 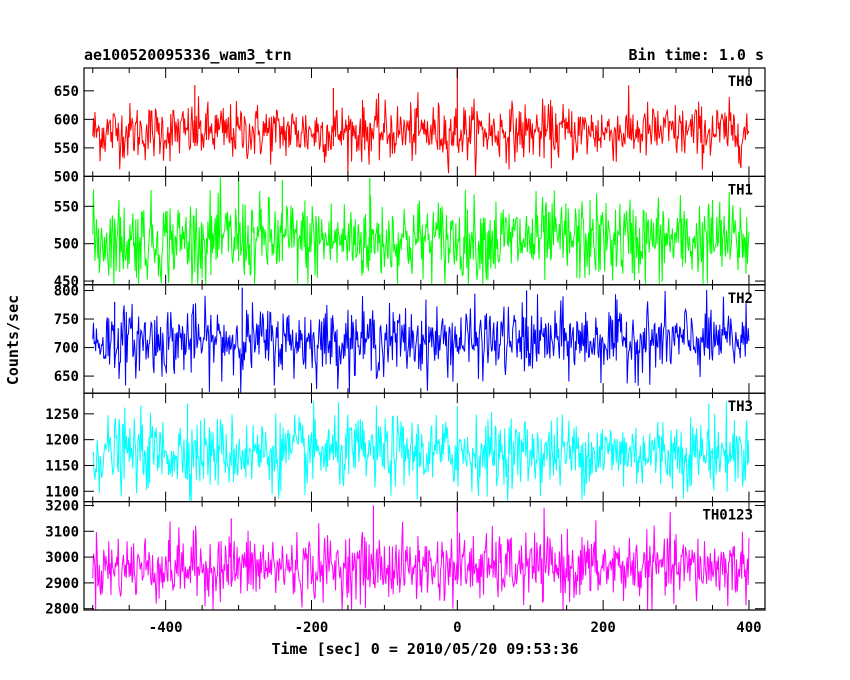 What do you see at coordinates (66, 245) in the screenshot?
I see `y-tick-label-th1-500: 500` at bounding box center [66, 245].